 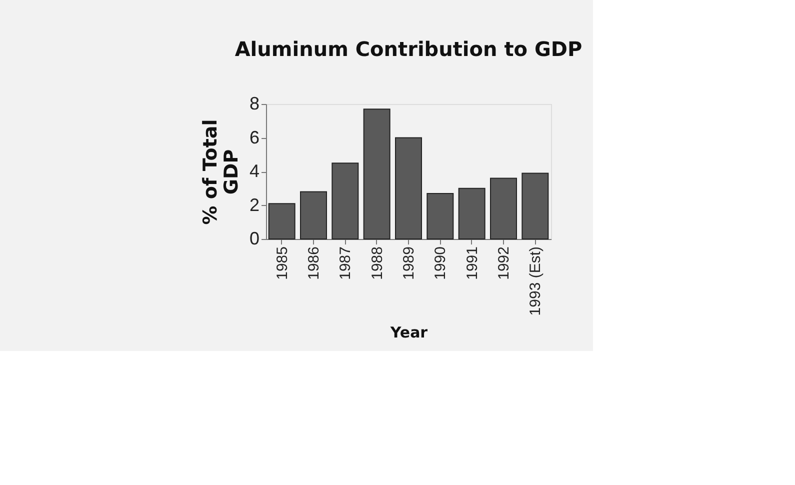 I want to click on x-tick-label: 1992, so click(x=504, y=263).